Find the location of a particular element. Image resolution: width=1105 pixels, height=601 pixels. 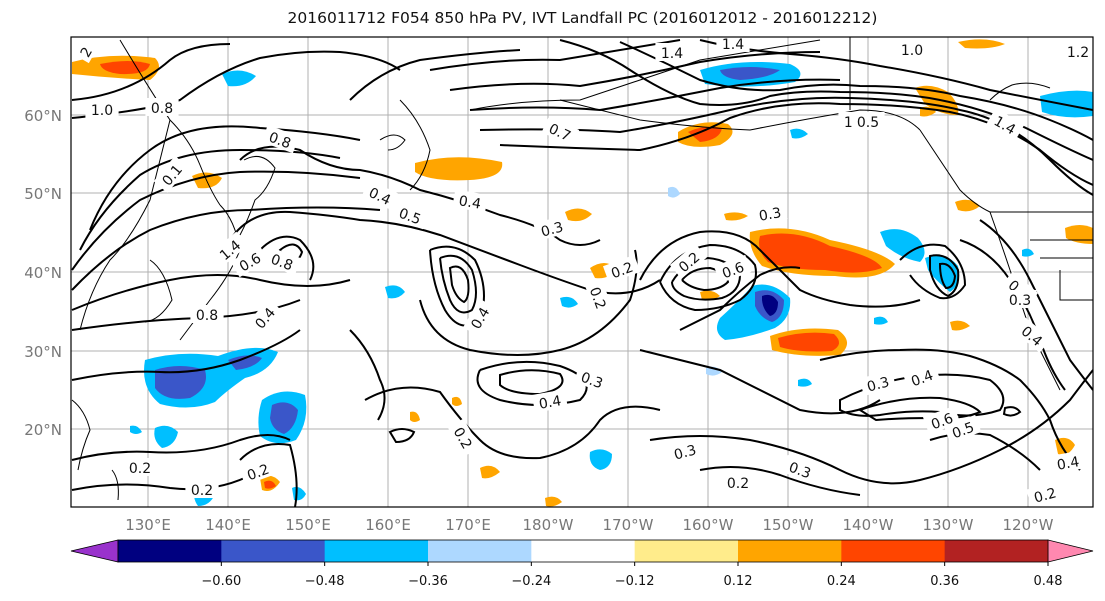

contour-label: 0.6 is located at coordinates (732, 269).